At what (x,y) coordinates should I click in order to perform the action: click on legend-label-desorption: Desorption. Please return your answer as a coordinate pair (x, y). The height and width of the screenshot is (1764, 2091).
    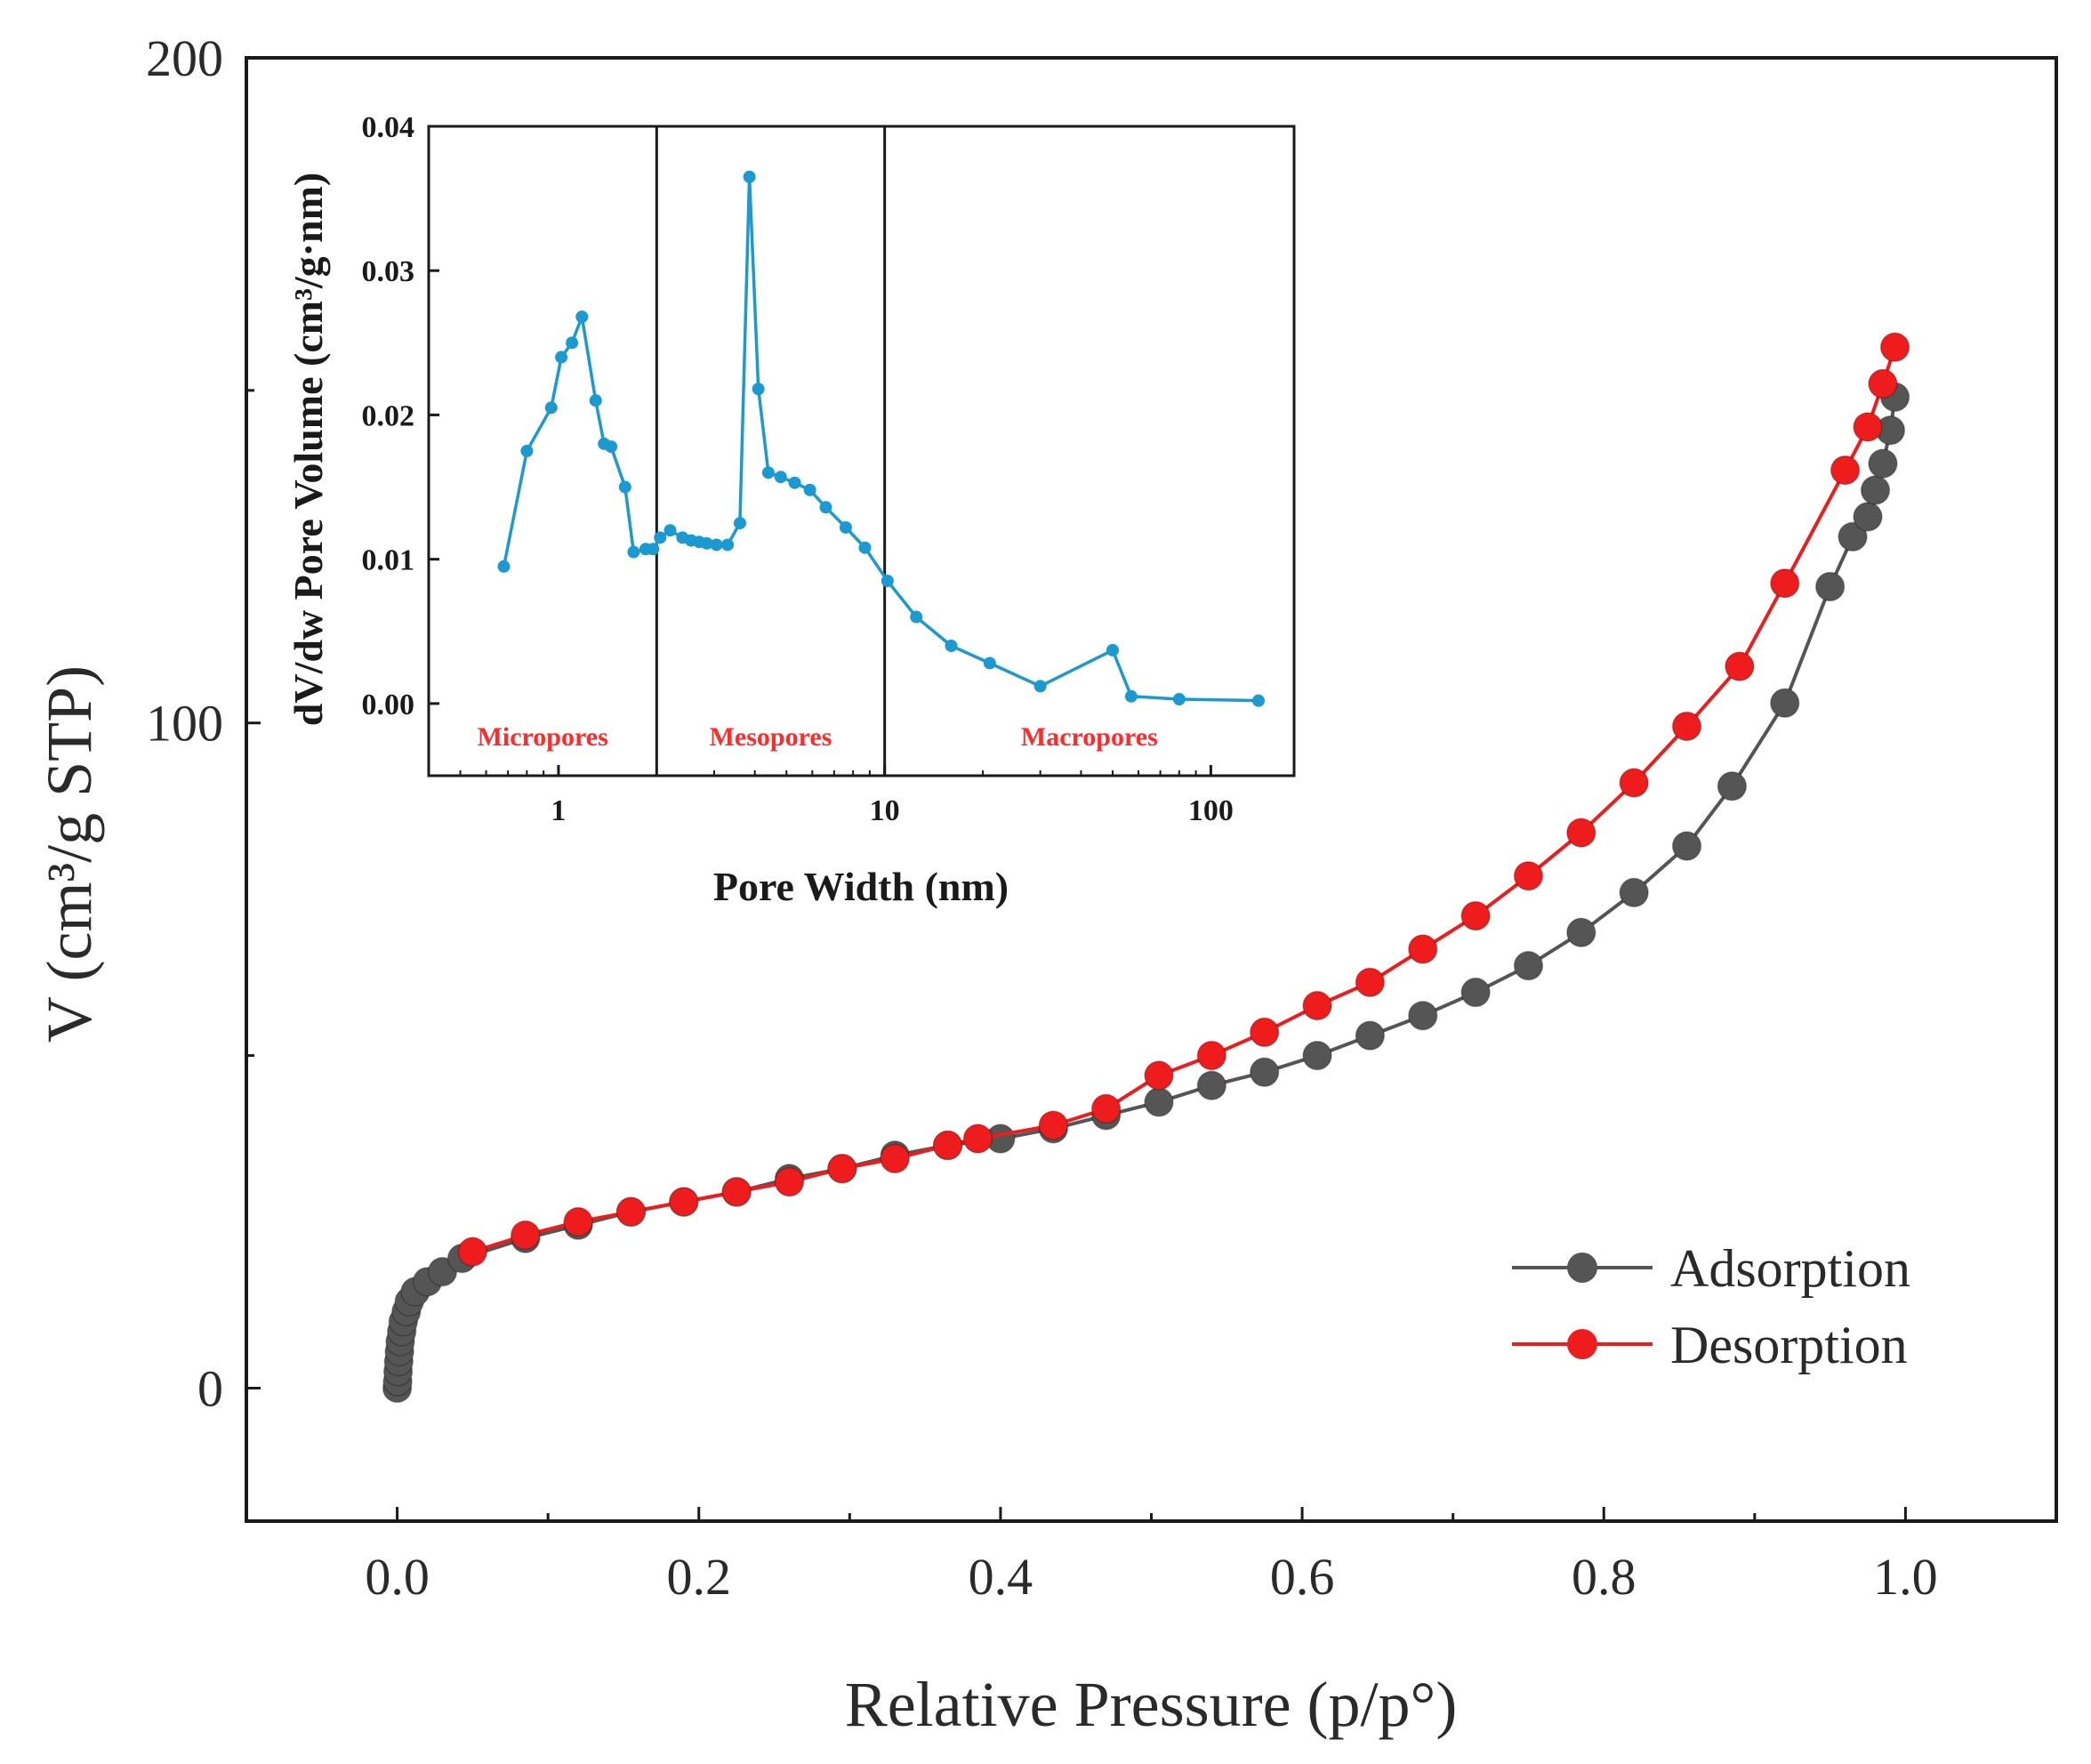
    Looking at the image, I should click on (1789, 1345).